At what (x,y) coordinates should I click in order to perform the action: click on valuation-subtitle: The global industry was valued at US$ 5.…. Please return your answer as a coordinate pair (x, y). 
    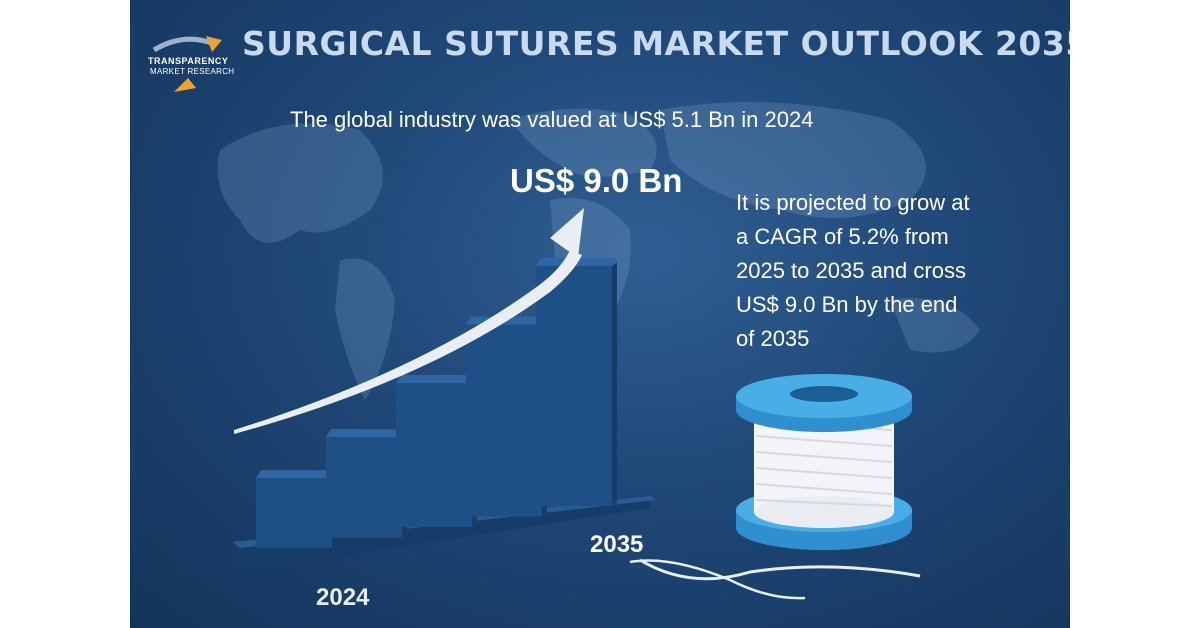
    Looking at the image, I should click on (552, 119).